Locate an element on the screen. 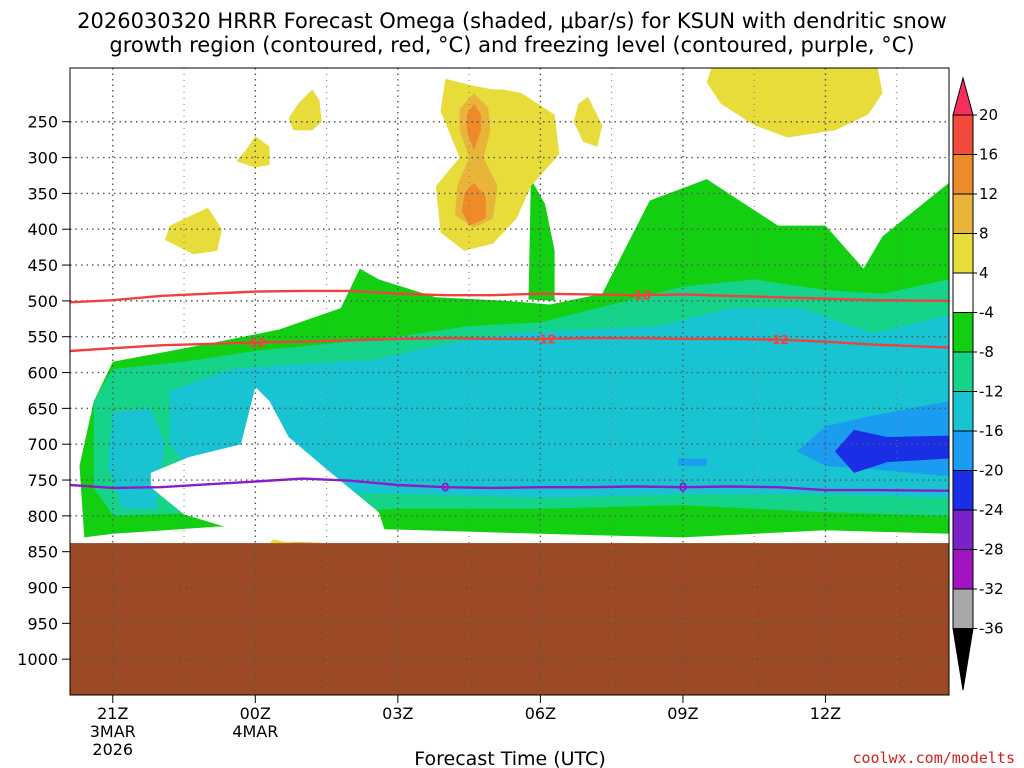 This screenshot has height=768, width=1024. y-tick-label: 900 is located at coordinates (42, 588).